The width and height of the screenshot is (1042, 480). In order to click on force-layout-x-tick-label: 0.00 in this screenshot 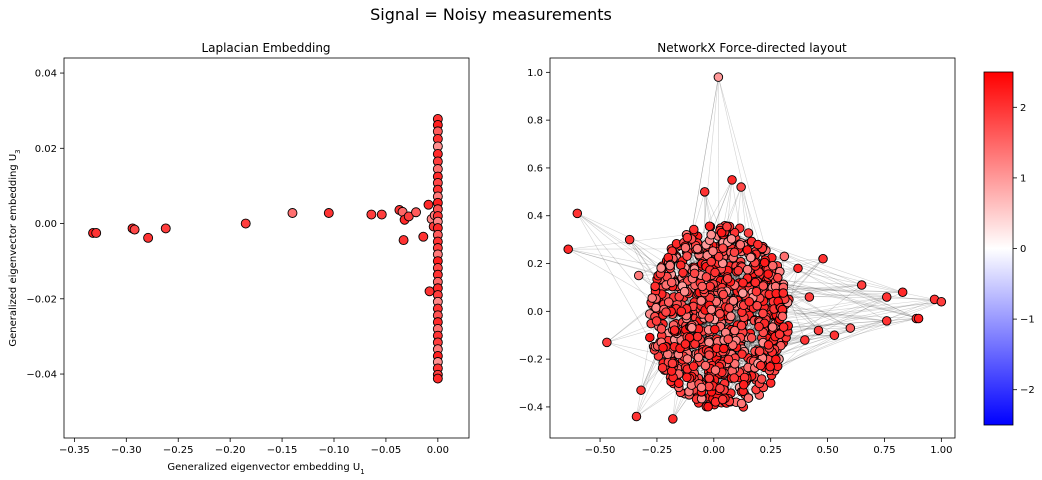, I will do `click(714, 450)`.